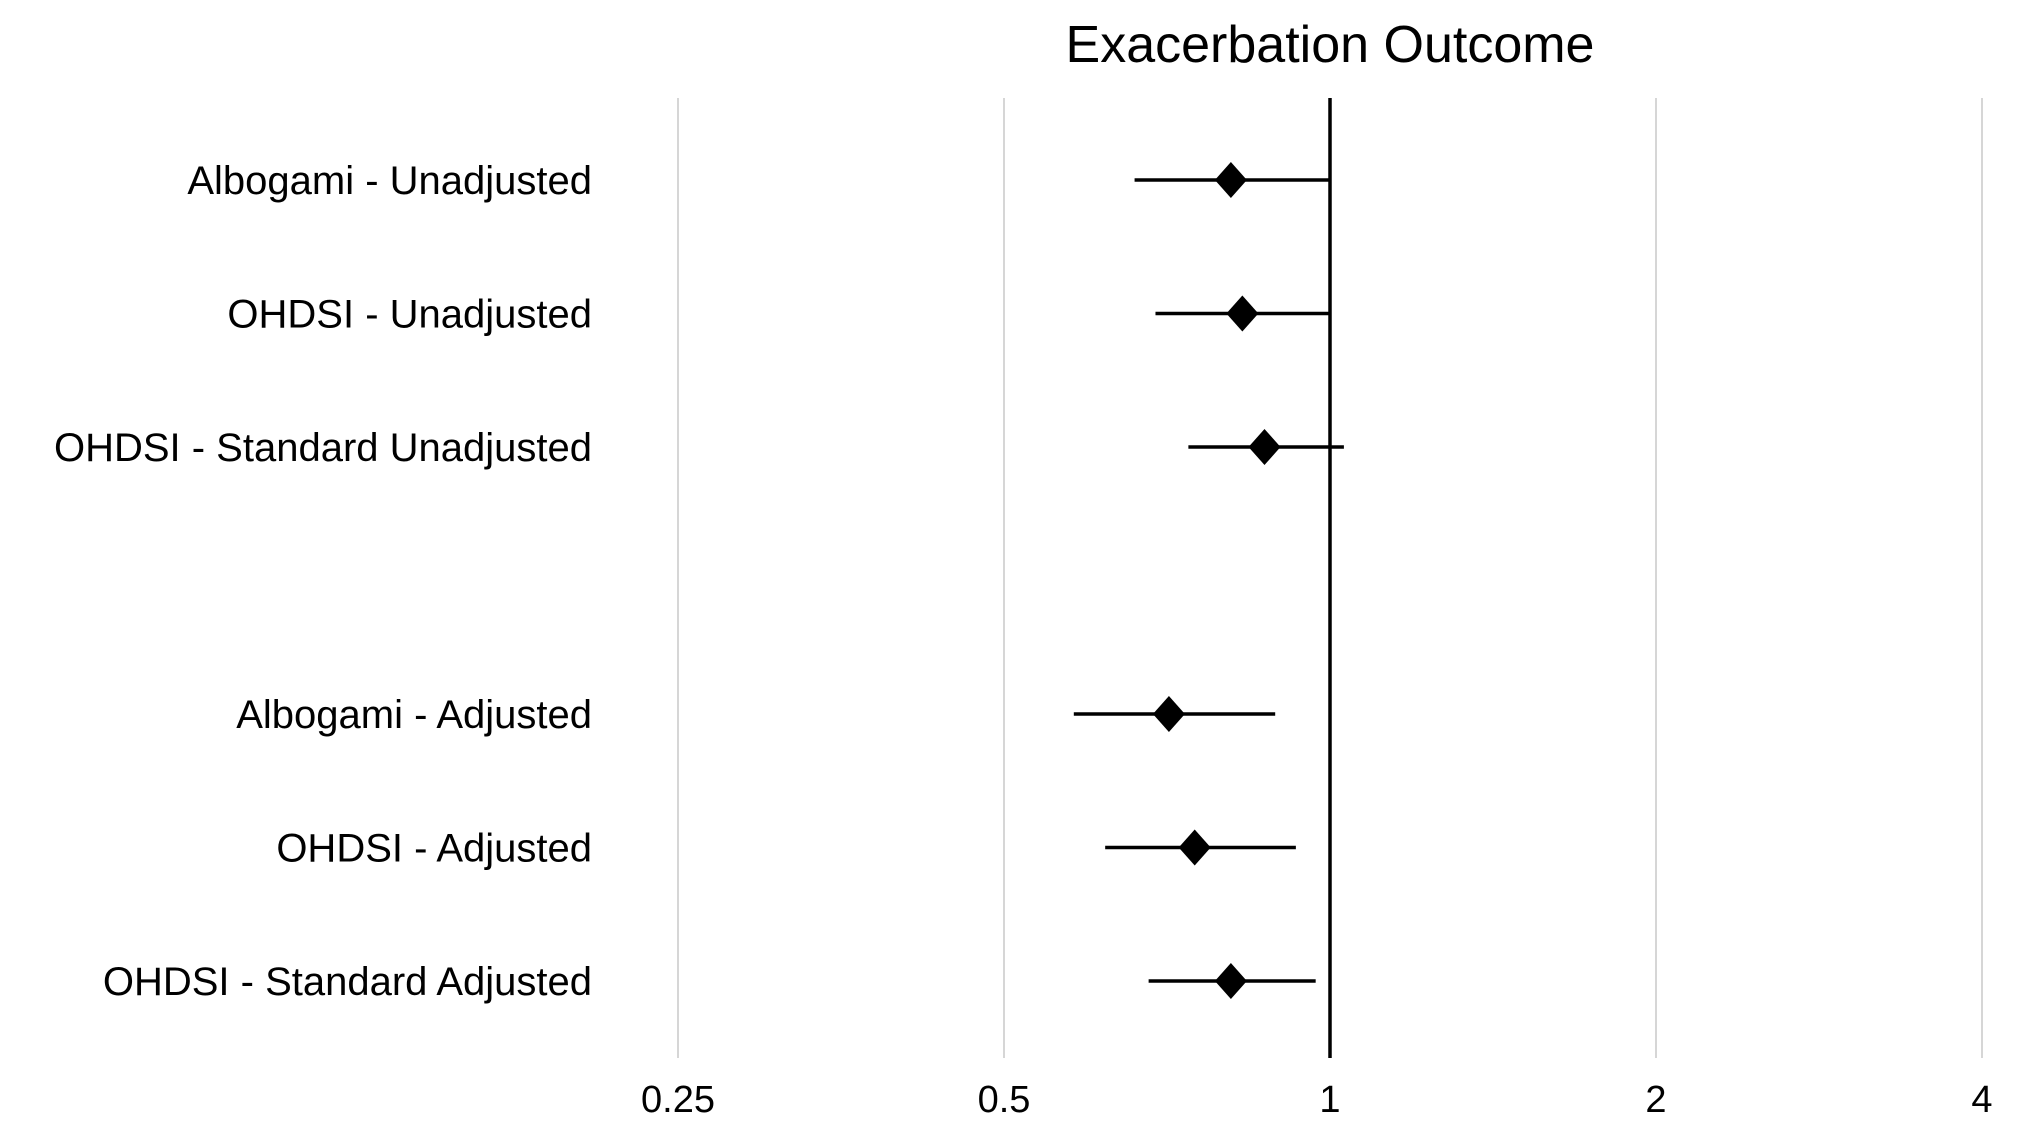 This screenshot has width=2040, height=1133. I want to click on x-tick-label: 2, so click(1655, 1100).